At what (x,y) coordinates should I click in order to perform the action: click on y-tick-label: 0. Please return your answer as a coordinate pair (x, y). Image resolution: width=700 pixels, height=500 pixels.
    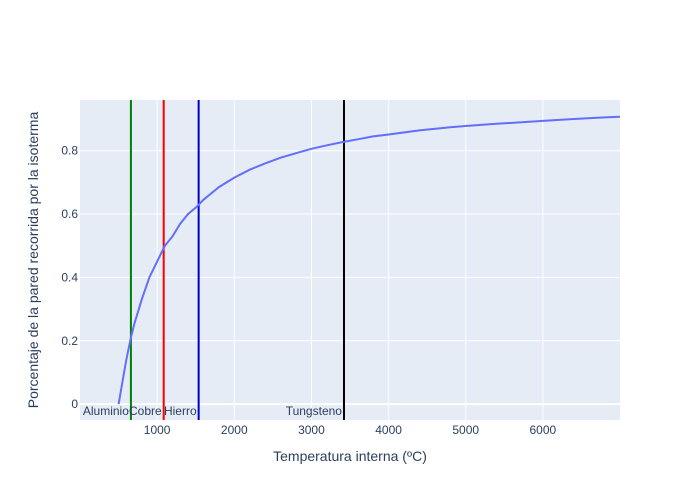
    Looking at the image, I should click on (74, 404).